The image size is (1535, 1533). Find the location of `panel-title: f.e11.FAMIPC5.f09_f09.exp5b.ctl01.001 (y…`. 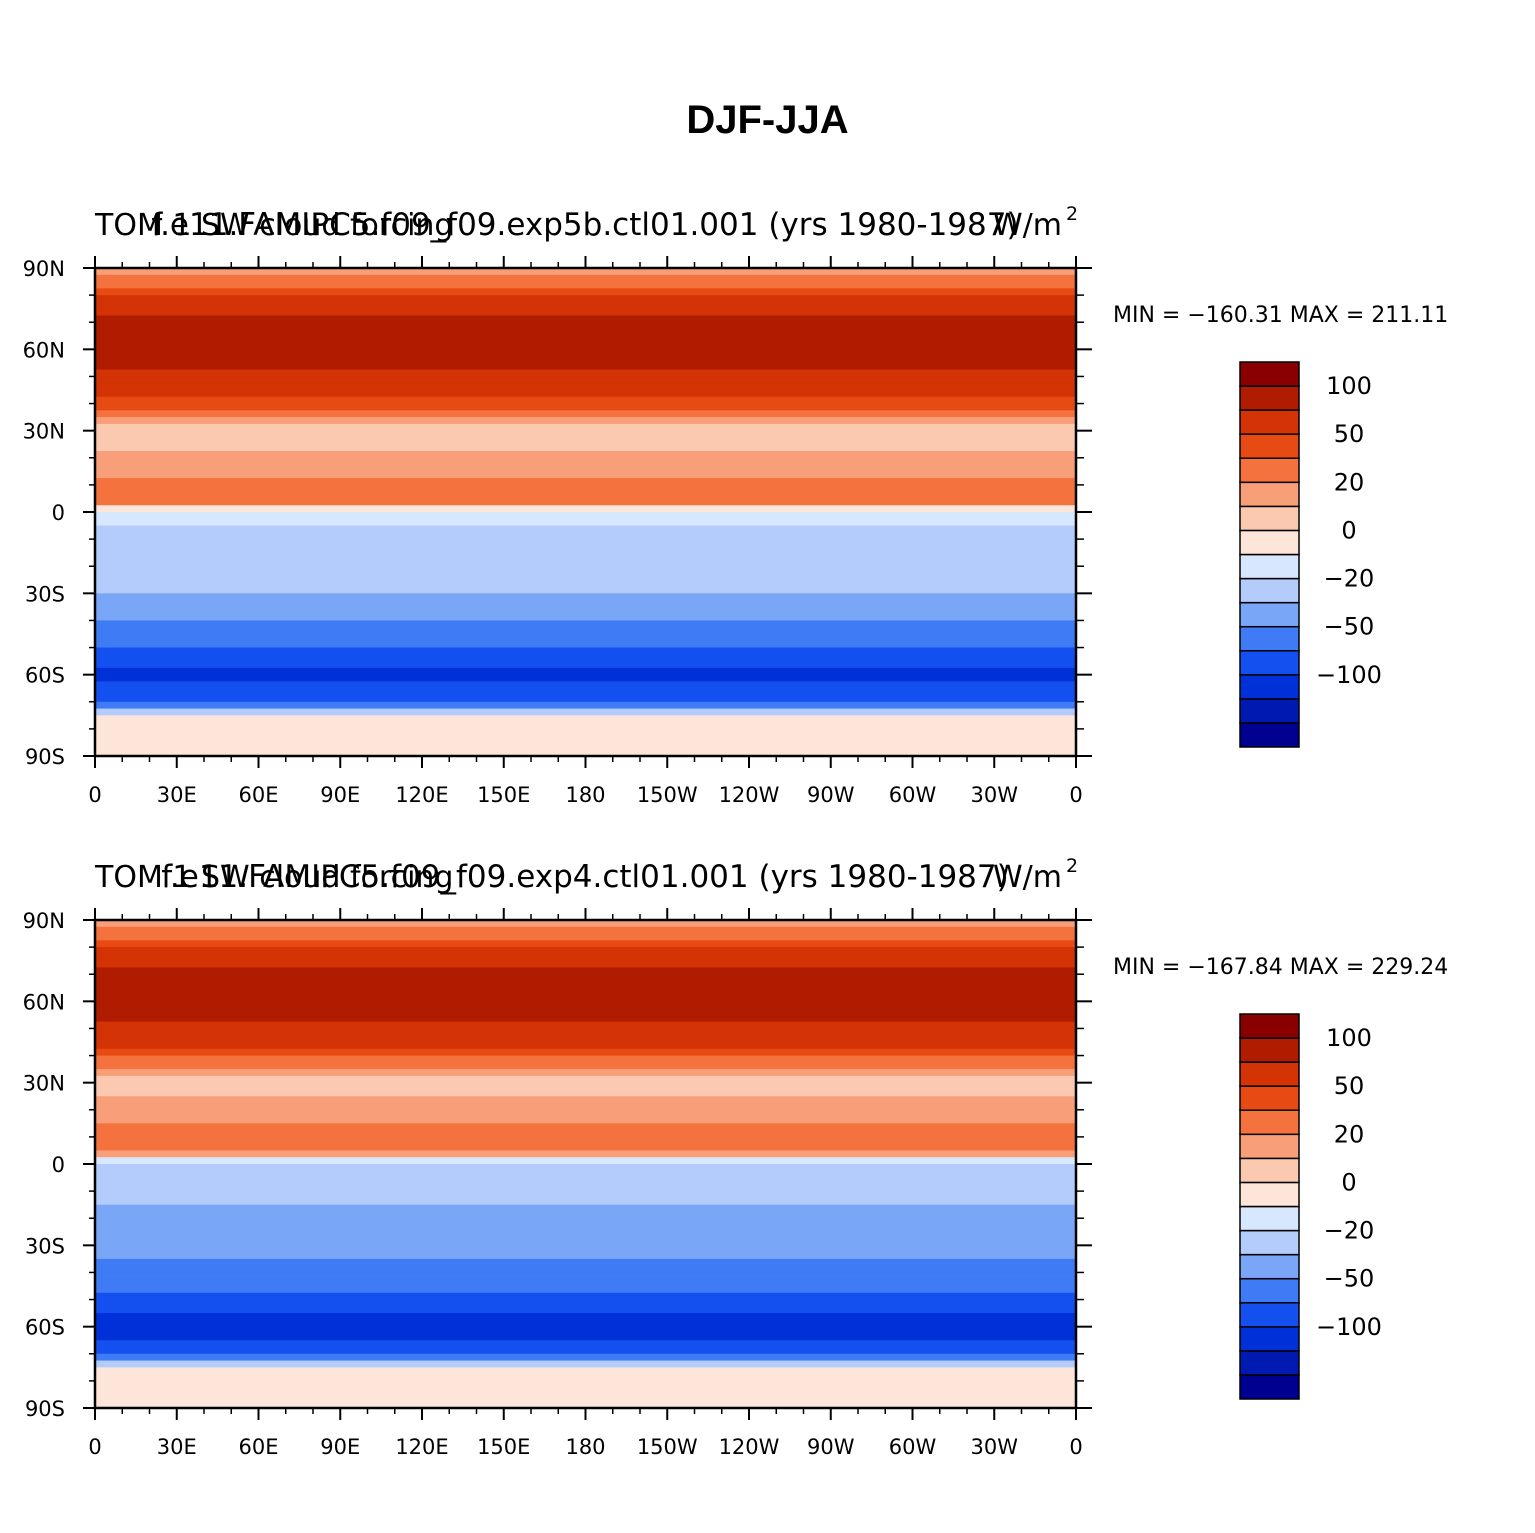

panel-title: f.e11.FAMIPC5.f09_f09.exp5b.ctl01.001 (y… is located at coordinates (584, 225).